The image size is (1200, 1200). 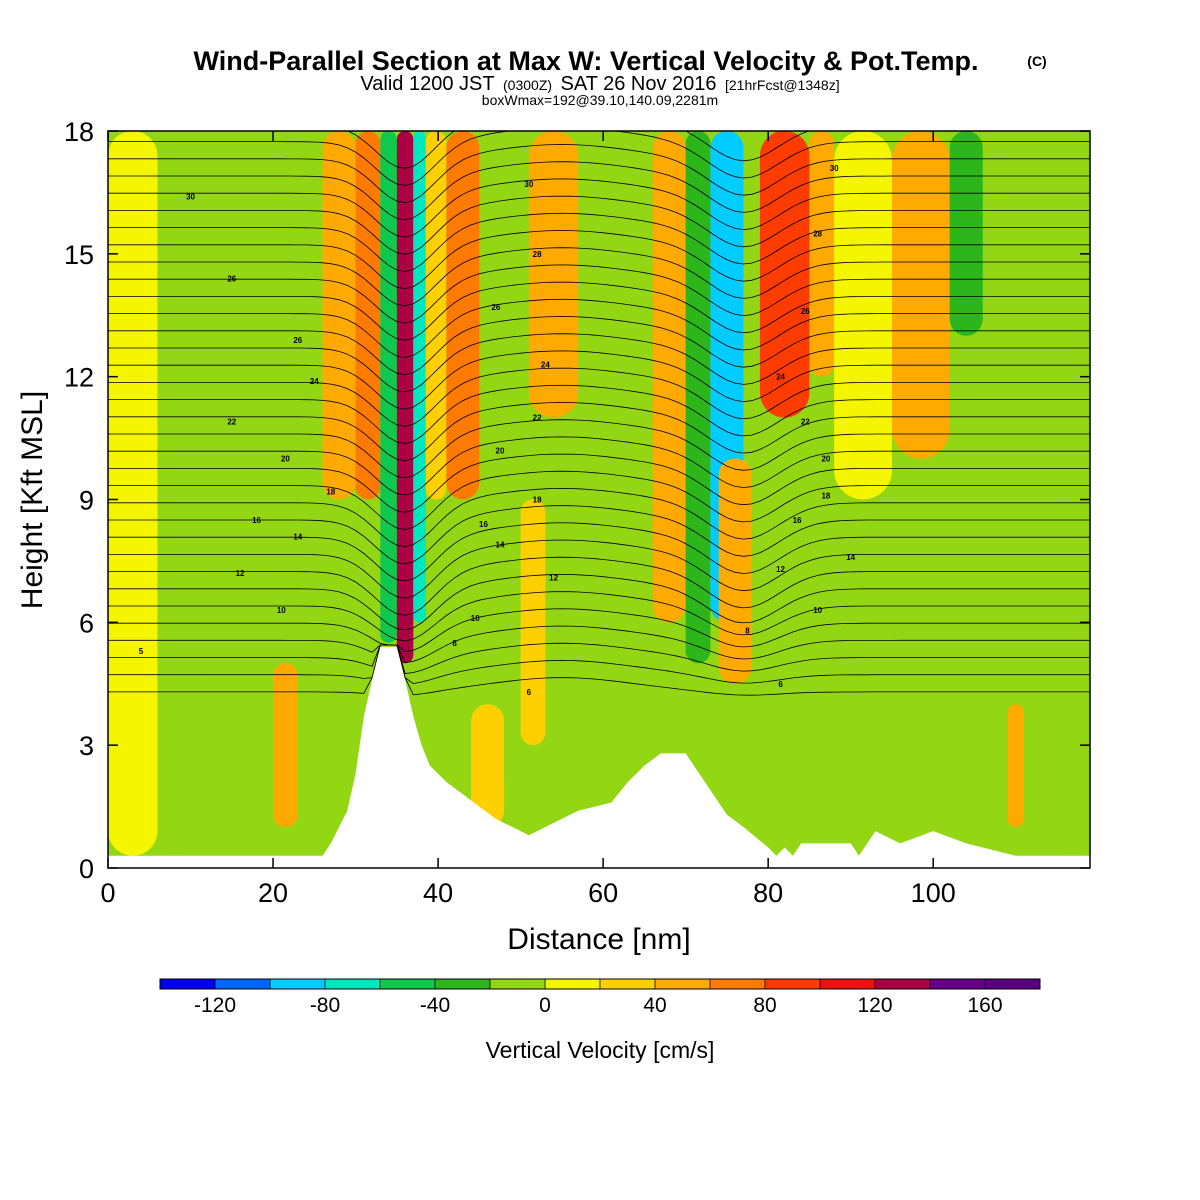 I want to click on contour-label: 24, so click(x=780, y=377).